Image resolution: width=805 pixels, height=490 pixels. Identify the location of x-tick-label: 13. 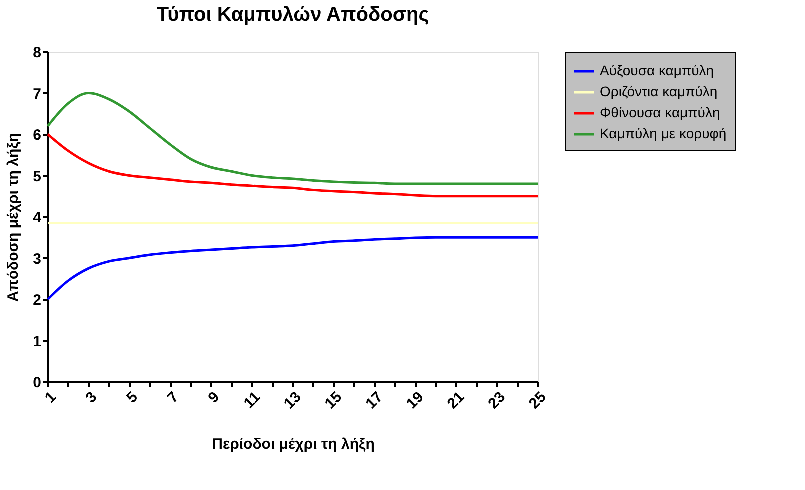
(292, 400).